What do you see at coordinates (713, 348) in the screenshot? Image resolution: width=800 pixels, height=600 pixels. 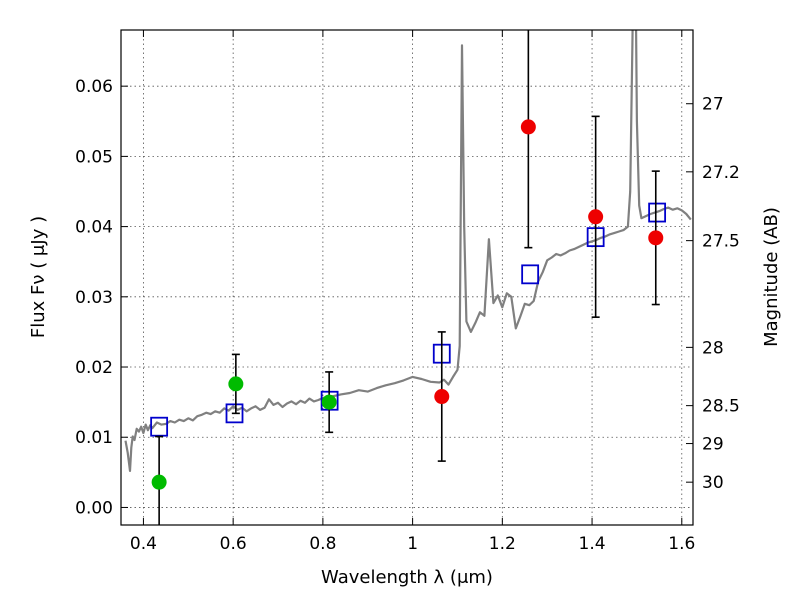 I see `y2-tick-label: 28` at bounding box center [713, 348].